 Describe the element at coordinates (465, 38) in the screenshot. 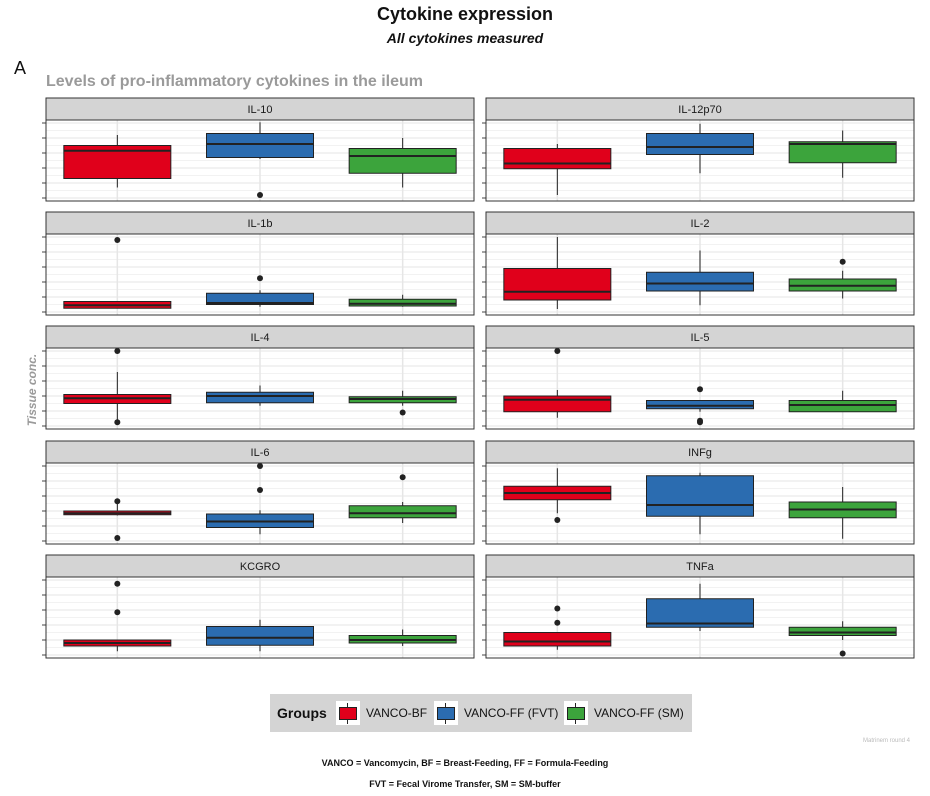

I see `chart-subtitle: All cytokines measured` at that location.